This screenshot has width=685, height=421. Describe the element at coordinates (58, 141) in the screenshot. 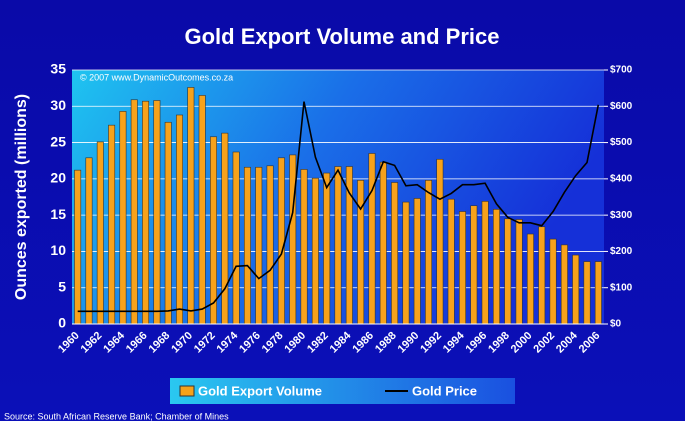

I see `y-tick-label: 25` at that location.